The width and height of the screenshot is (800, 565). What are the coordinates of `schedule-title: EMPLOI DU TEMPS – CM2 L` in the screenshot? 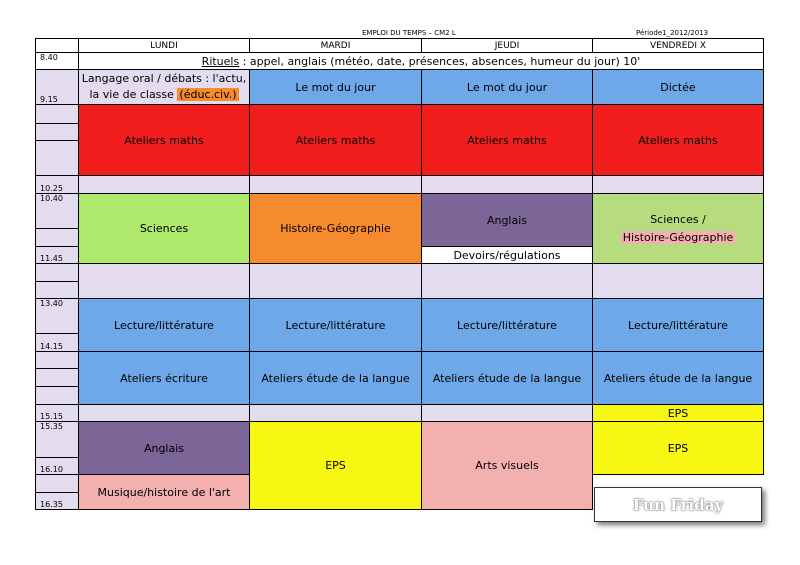 It's located at (409, 33).